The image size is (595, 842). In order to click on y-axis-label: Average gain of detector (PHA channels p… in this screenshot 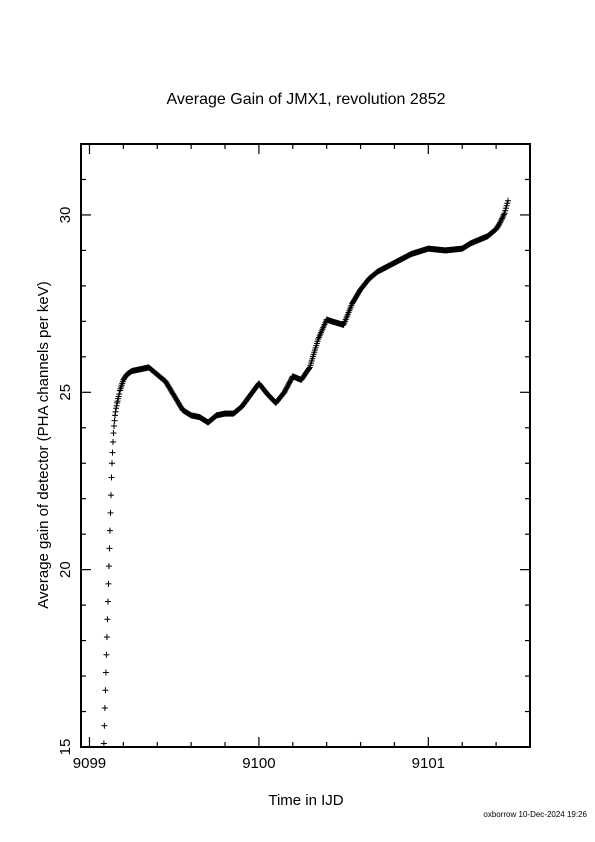, I will do `click(43, 444)`.